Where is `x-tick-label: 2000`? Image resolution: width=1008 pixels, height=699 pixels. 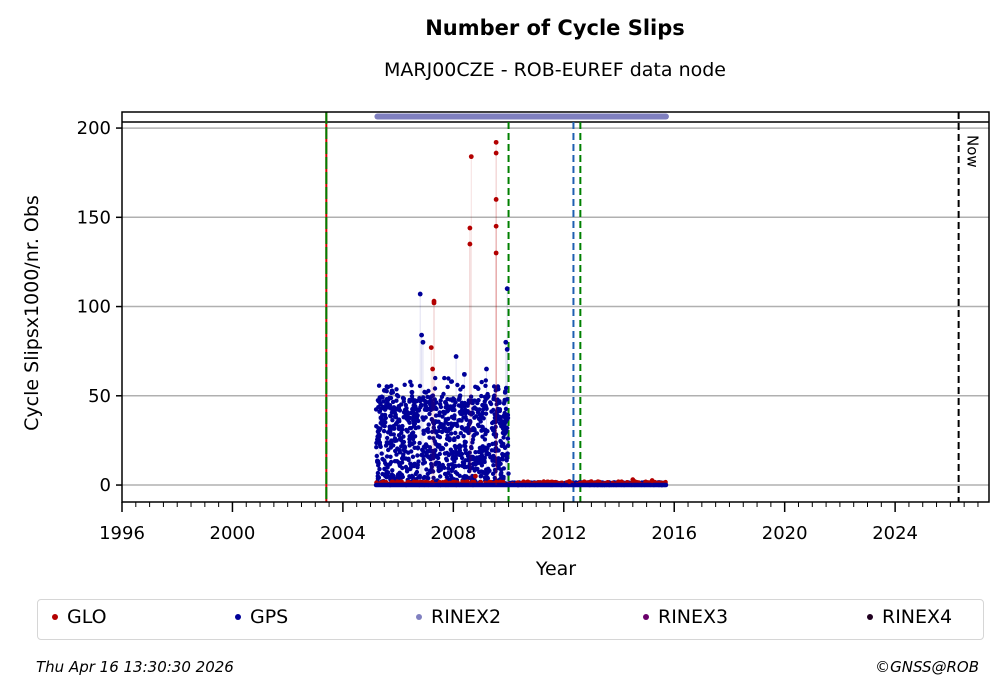 x-tick-label: 2000 is located at coordinates (233, 533).